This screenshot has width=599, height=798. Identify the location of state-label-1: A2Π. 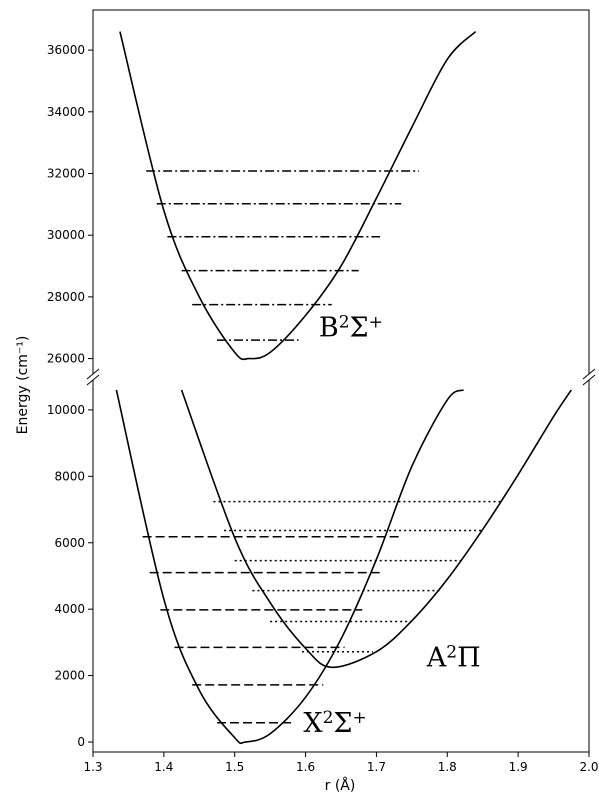
(453, 657).